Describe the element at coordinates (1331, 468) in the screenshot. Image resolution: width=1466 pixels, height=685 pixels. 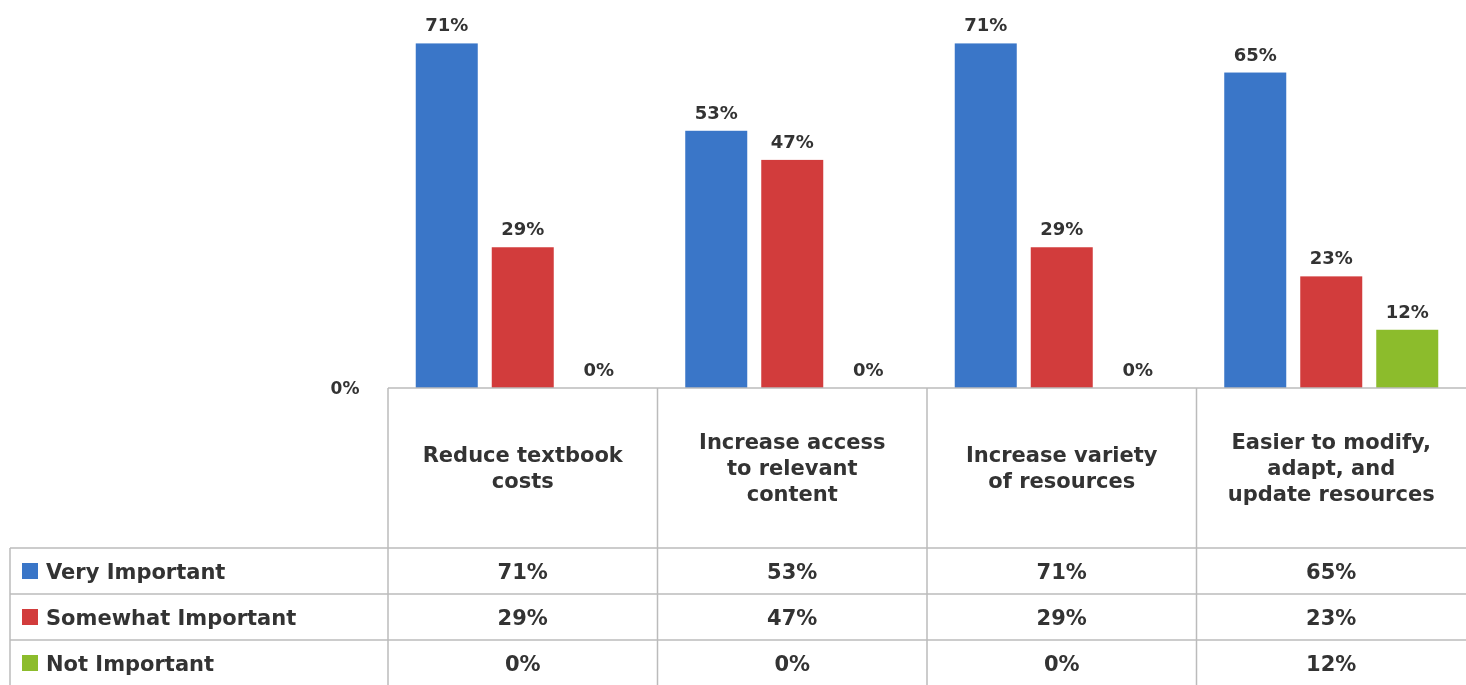
I see `x-tick-label: Easier to modify, adapt, and update resources` at that location.